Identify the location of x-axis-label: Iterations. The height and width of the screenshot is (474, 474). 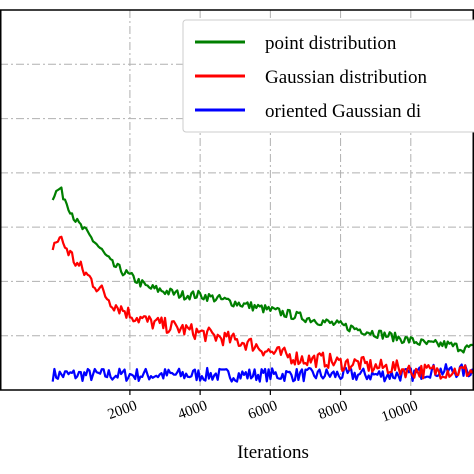
(273, 452).